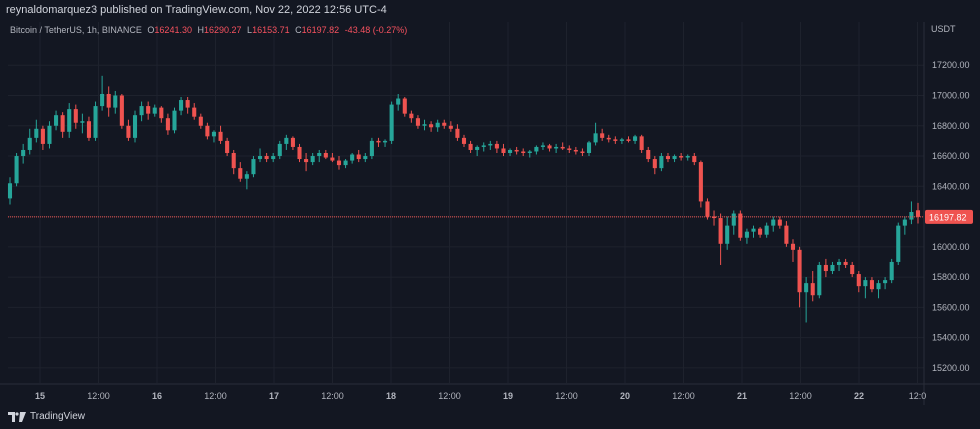  Describe the element at coordinates (157, 396) in the screenshot. I see `x-tick-label: 16` at that location.